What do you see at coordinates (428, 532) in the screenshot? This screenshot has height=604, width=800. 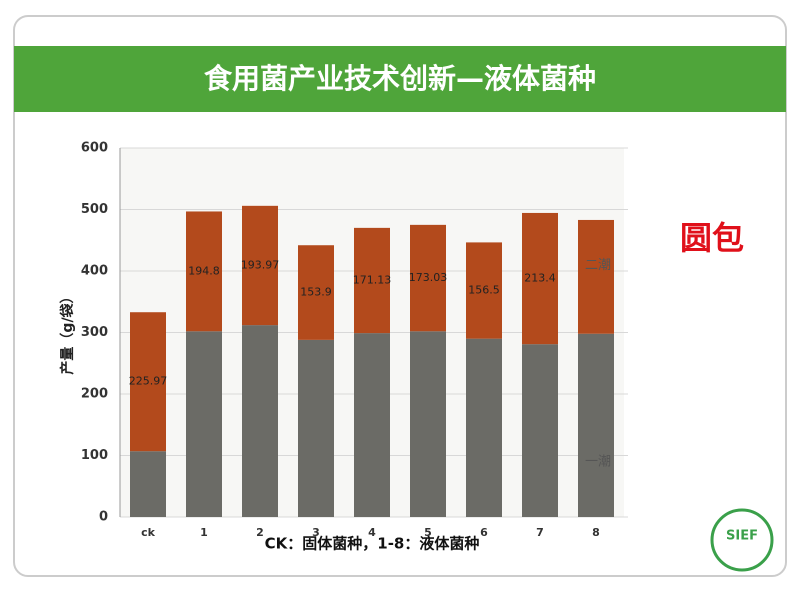 I see `x-tick-label: 5` at bounding box center [428, 532].